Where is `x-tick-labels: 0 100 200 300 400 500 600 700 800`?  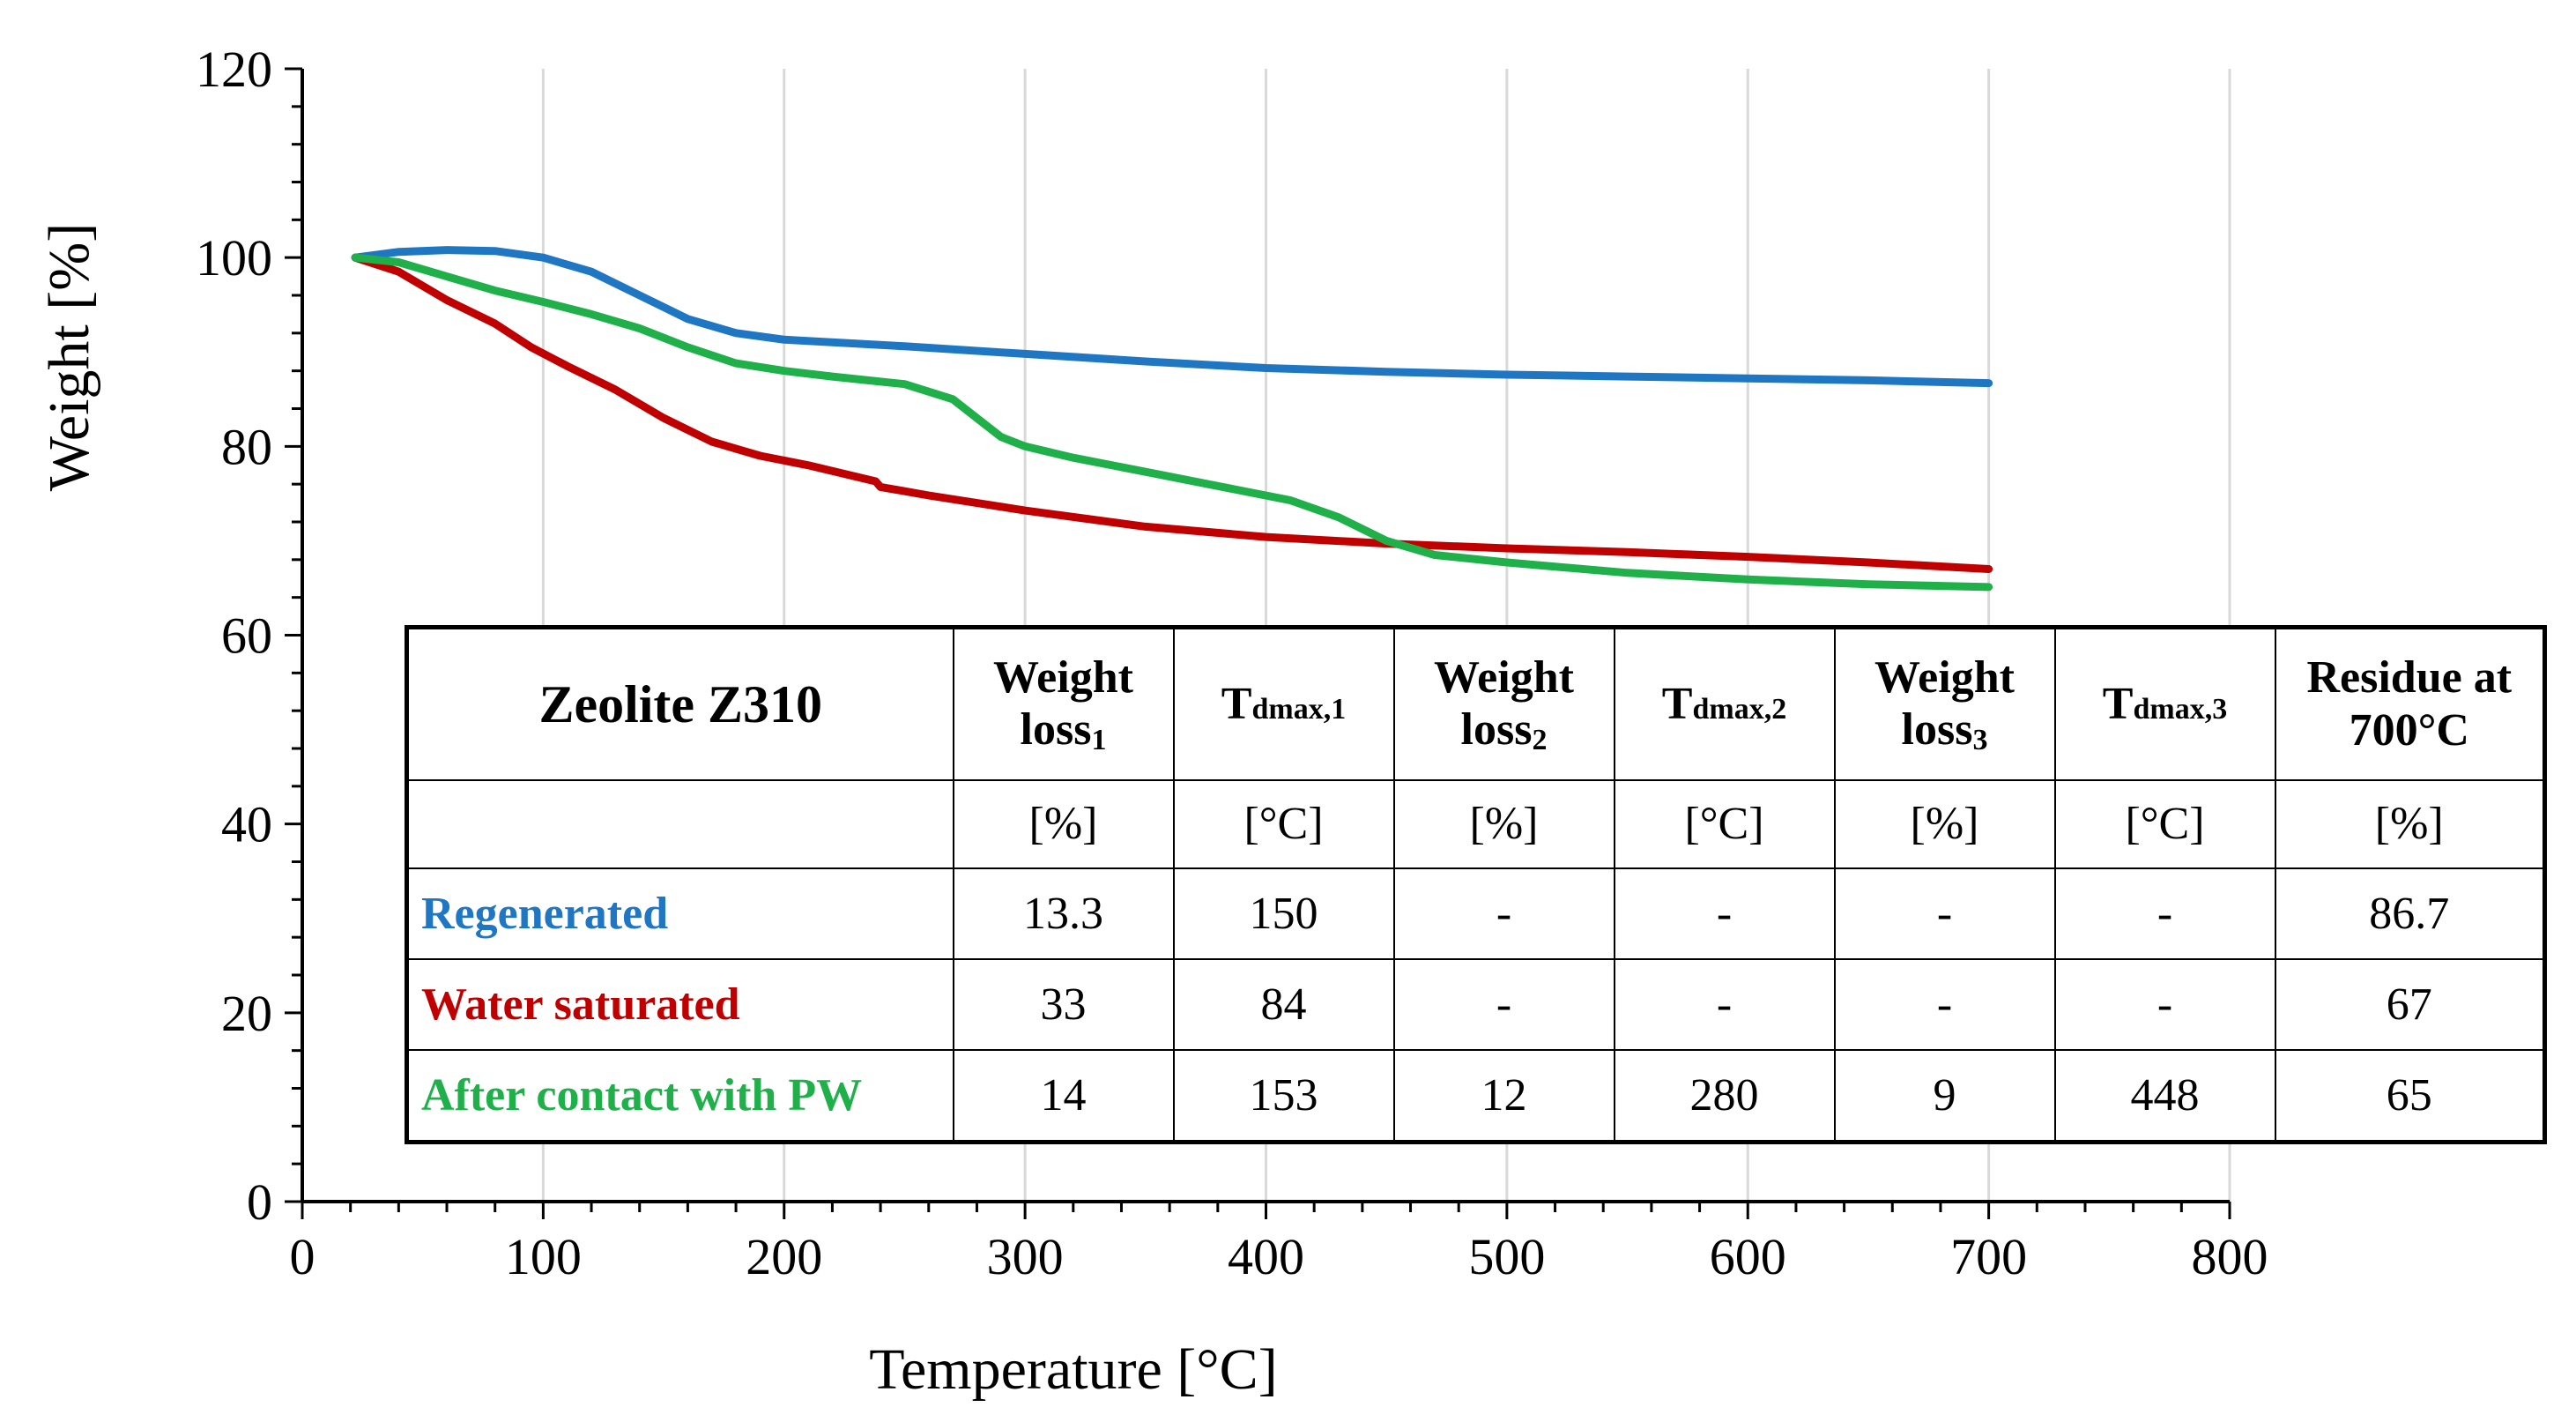
x-tick-labels: 0 100 200 300 400 500 600 700 800 is located at coordinates (1279, 1257).